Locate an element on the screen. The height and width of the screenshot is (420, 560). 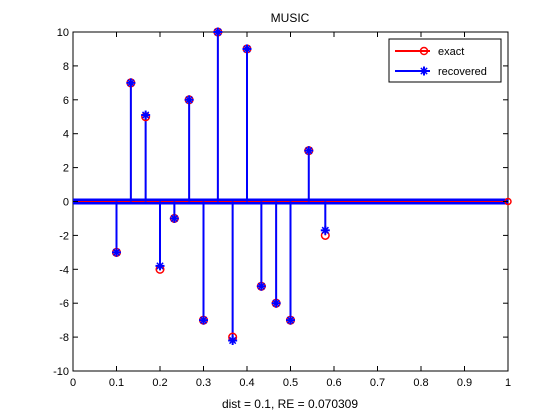
legend-star-glyph is located at coordinates (424, 71).